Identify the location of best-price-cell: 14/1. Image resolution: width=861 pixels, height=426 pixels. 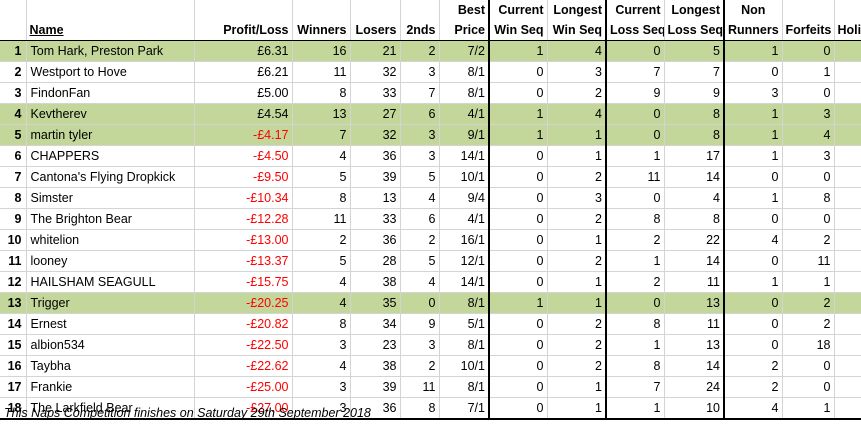
(464, 156).